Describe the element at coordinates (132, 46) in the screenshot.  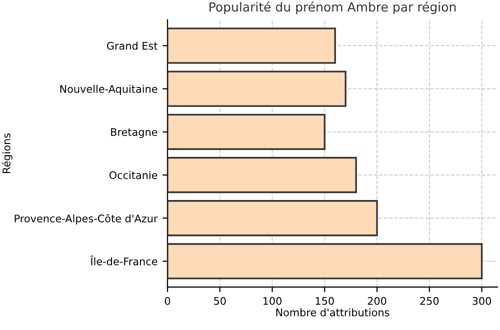
I see `y-tick-label: Grand Est` at that location.